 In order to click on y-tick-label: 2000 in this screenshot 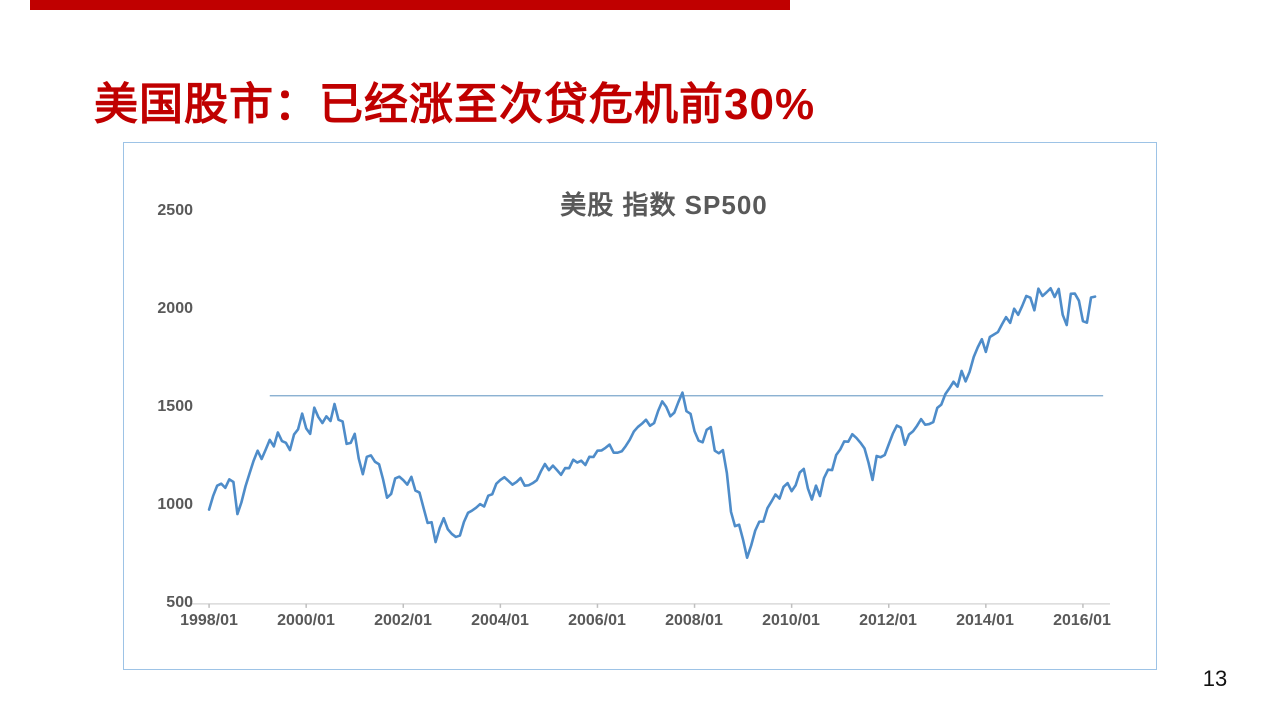, I will do `click(175, 308)`.